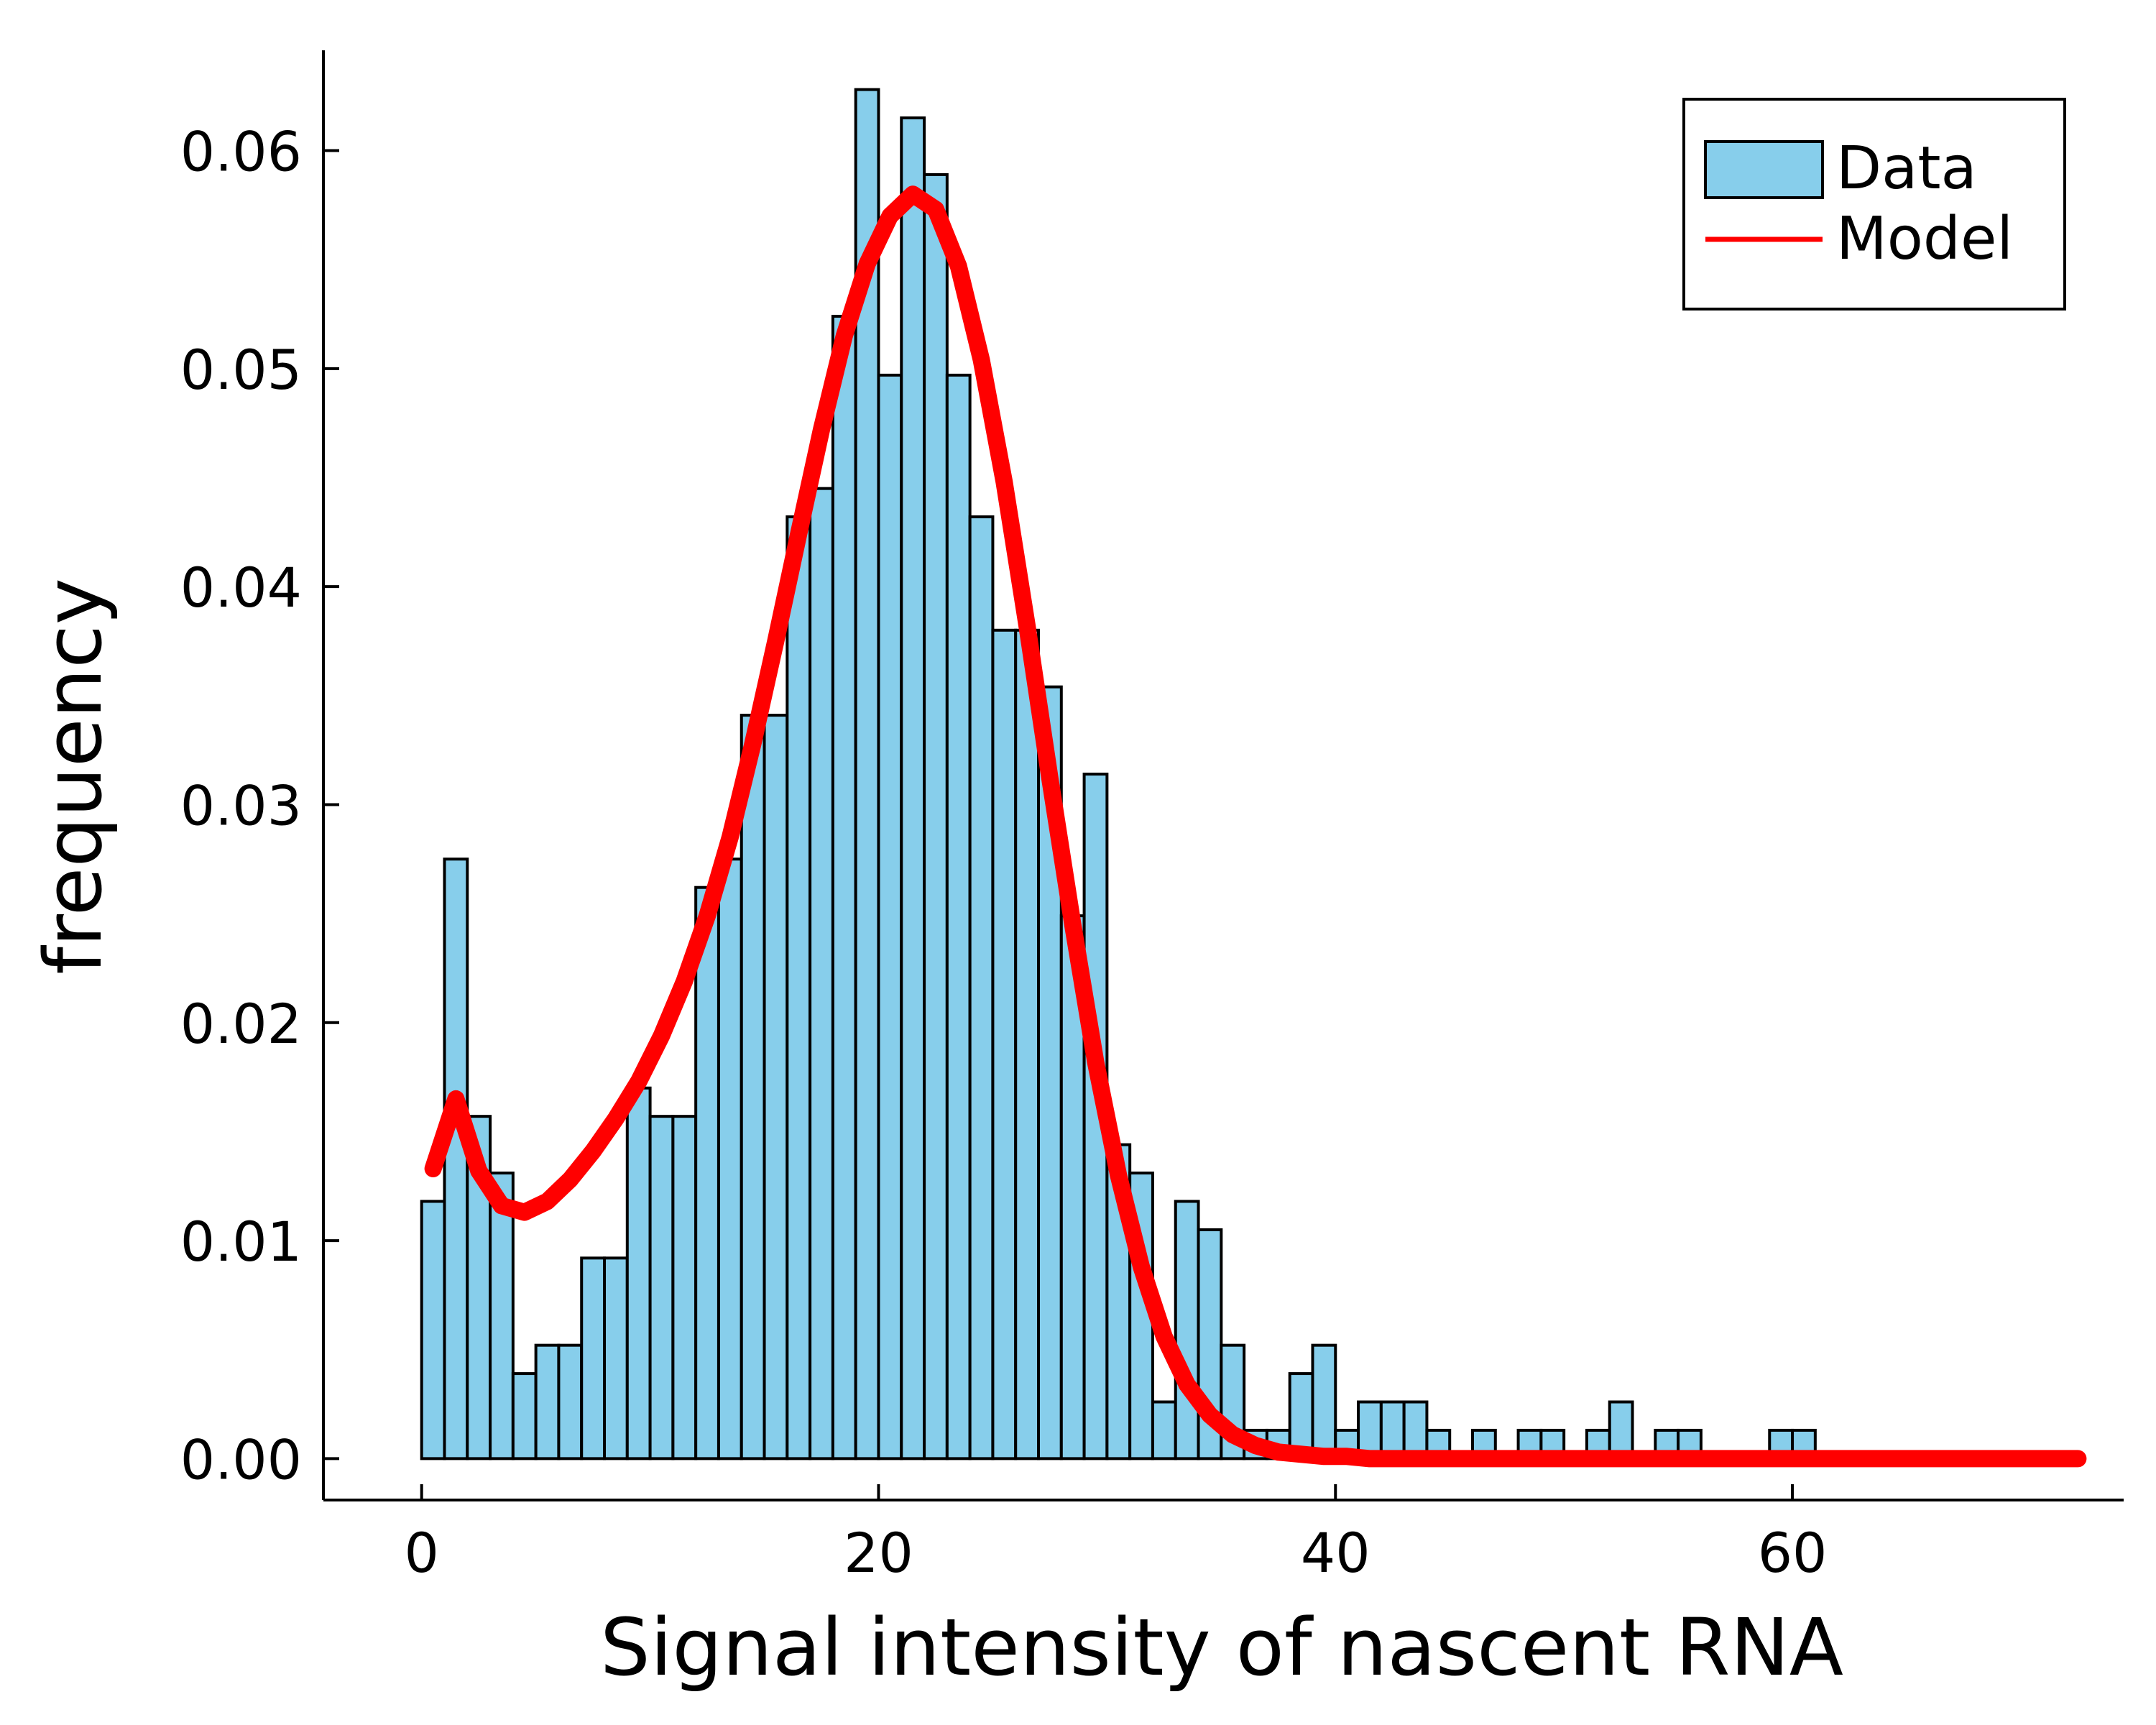  Describe the element at coordinates (241, 588) in the screenshot. I see `y-tick-label: 0.04` at that location.